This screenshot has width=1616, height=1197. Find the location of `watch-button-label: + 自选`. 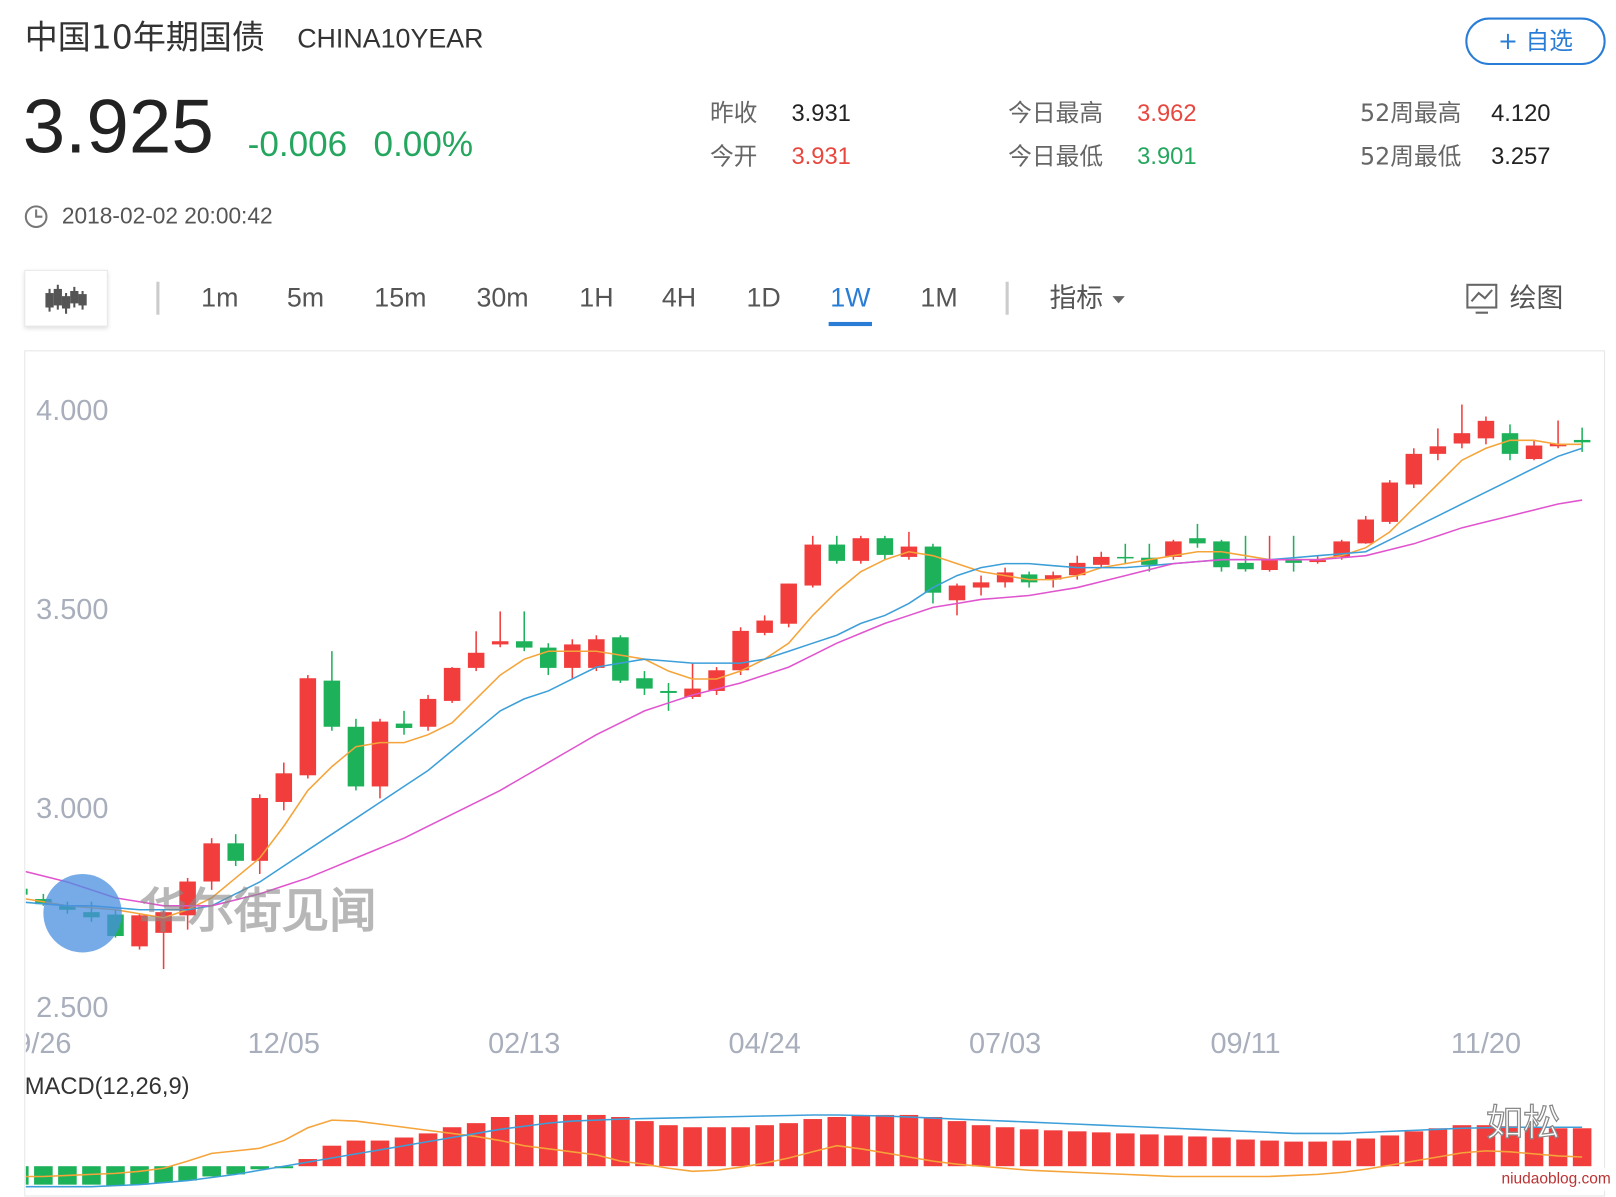

watch-button-label: + 自选 is located at coordinates (1535, 41).